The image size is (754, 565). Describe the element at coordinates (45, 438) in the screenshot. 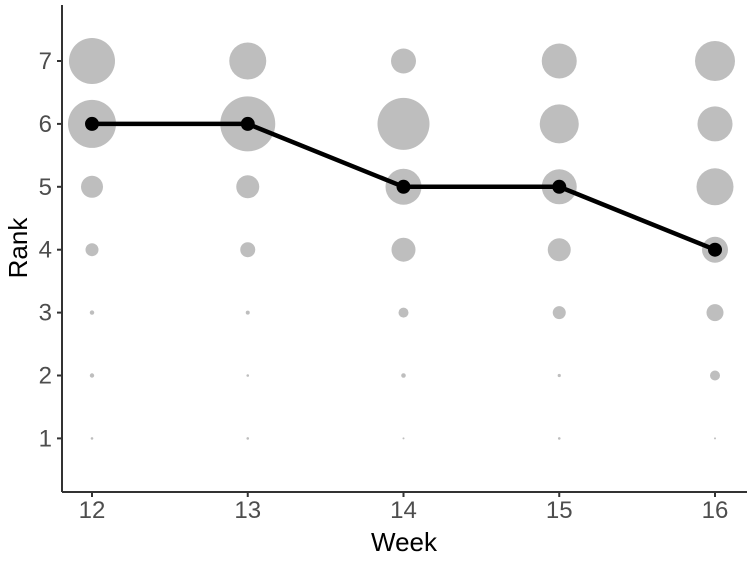

I see `y-tick-label-1: 1` at that location.